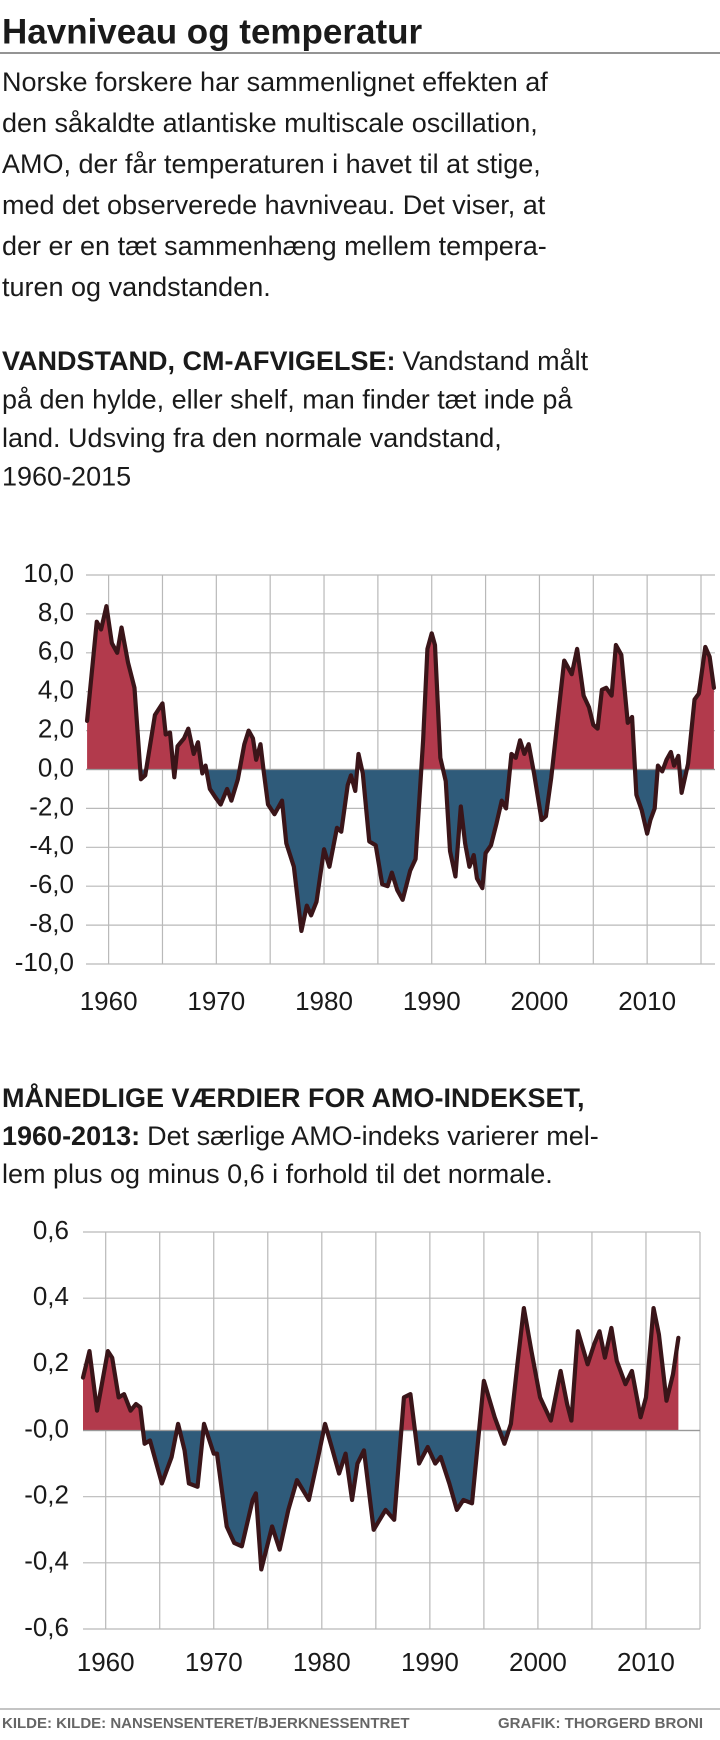  What do you see at coordinates (373, 1136) in the screenshot?
I see `chart-subtitle: Det særlige AMO-indeks varierer mel-` at bounding box center [373, 1136].